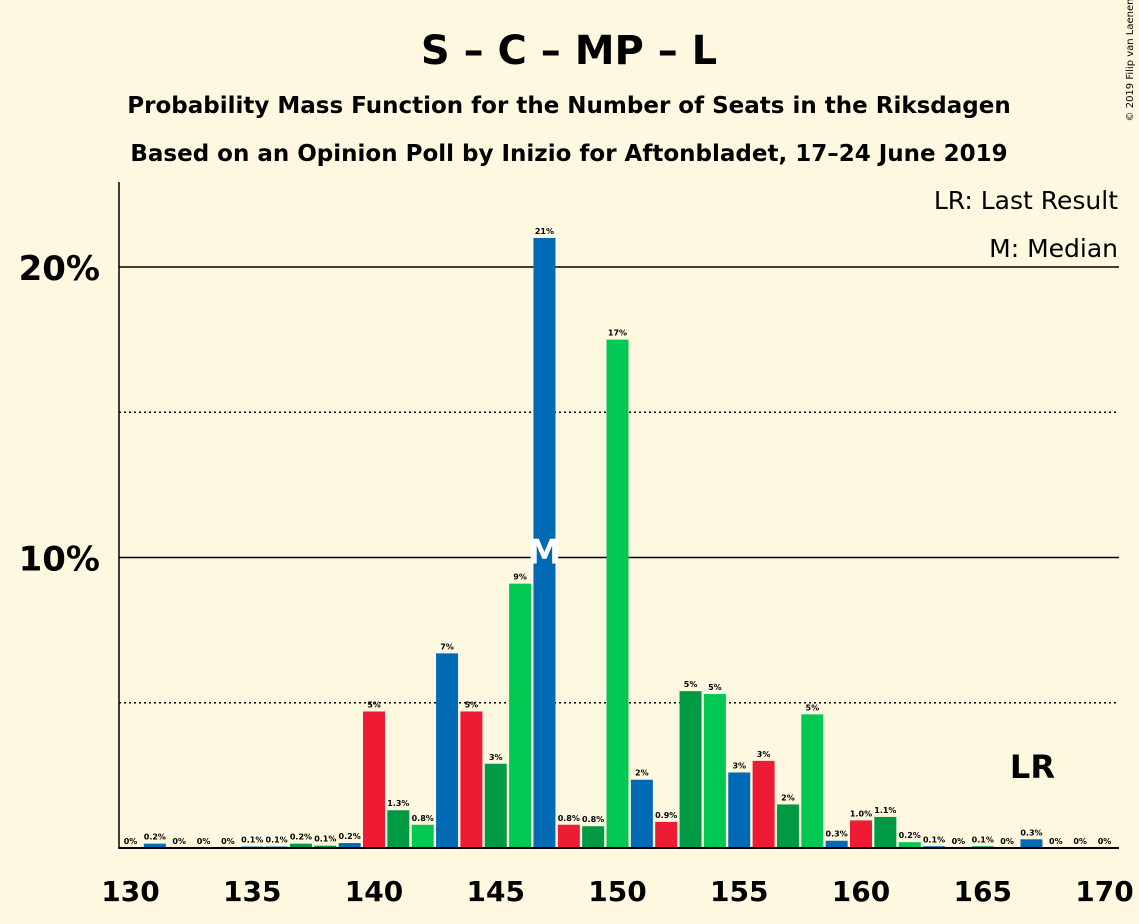 The height and width of the screenshot is (924, 1139). I want to click on data-label-seat-138: 0.1%, so click(325, 839).